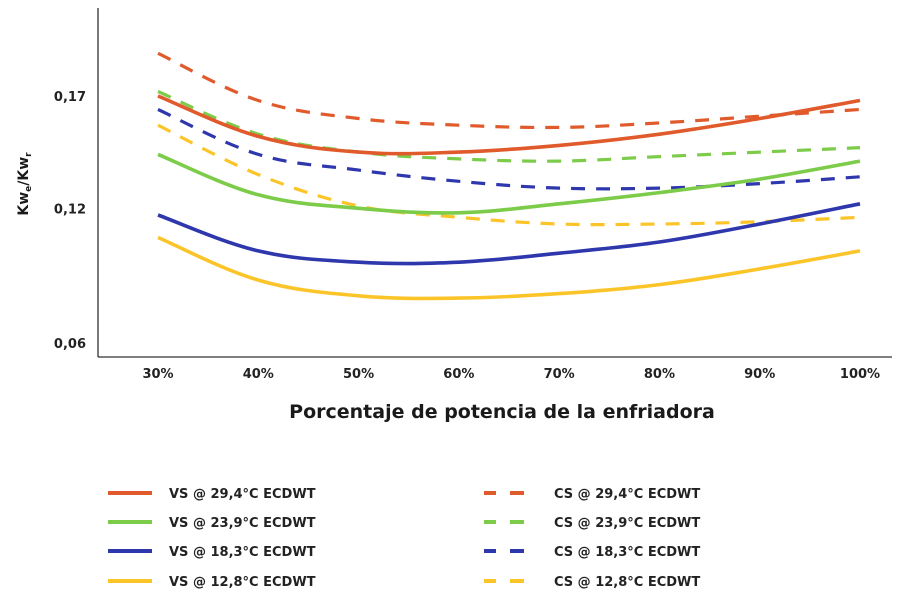  What do you see at coordinates (70, 344) in the screenshot?
I see `y-tick-label-0: 0,06` at bounding box center [70, 344].